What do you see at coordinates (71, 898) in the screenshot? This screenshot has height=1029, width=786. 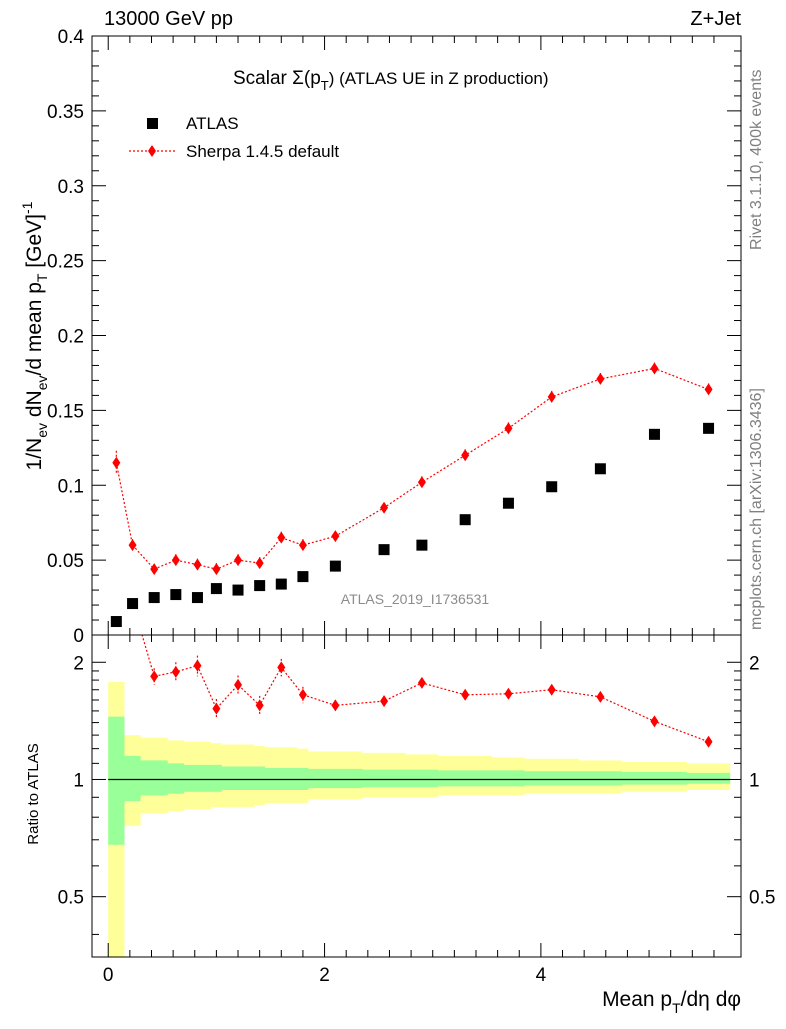 I see `ratio-y-tick-label-left: 0.5` at bounding box center [71, 898].